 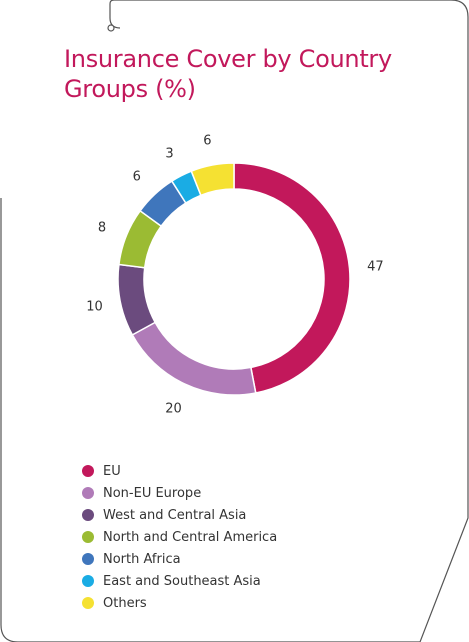 What do you see at coordinates (175, 515) in the screenshot?
I see `legend-label: West and Central Asia` at bounding box center [175, 515].